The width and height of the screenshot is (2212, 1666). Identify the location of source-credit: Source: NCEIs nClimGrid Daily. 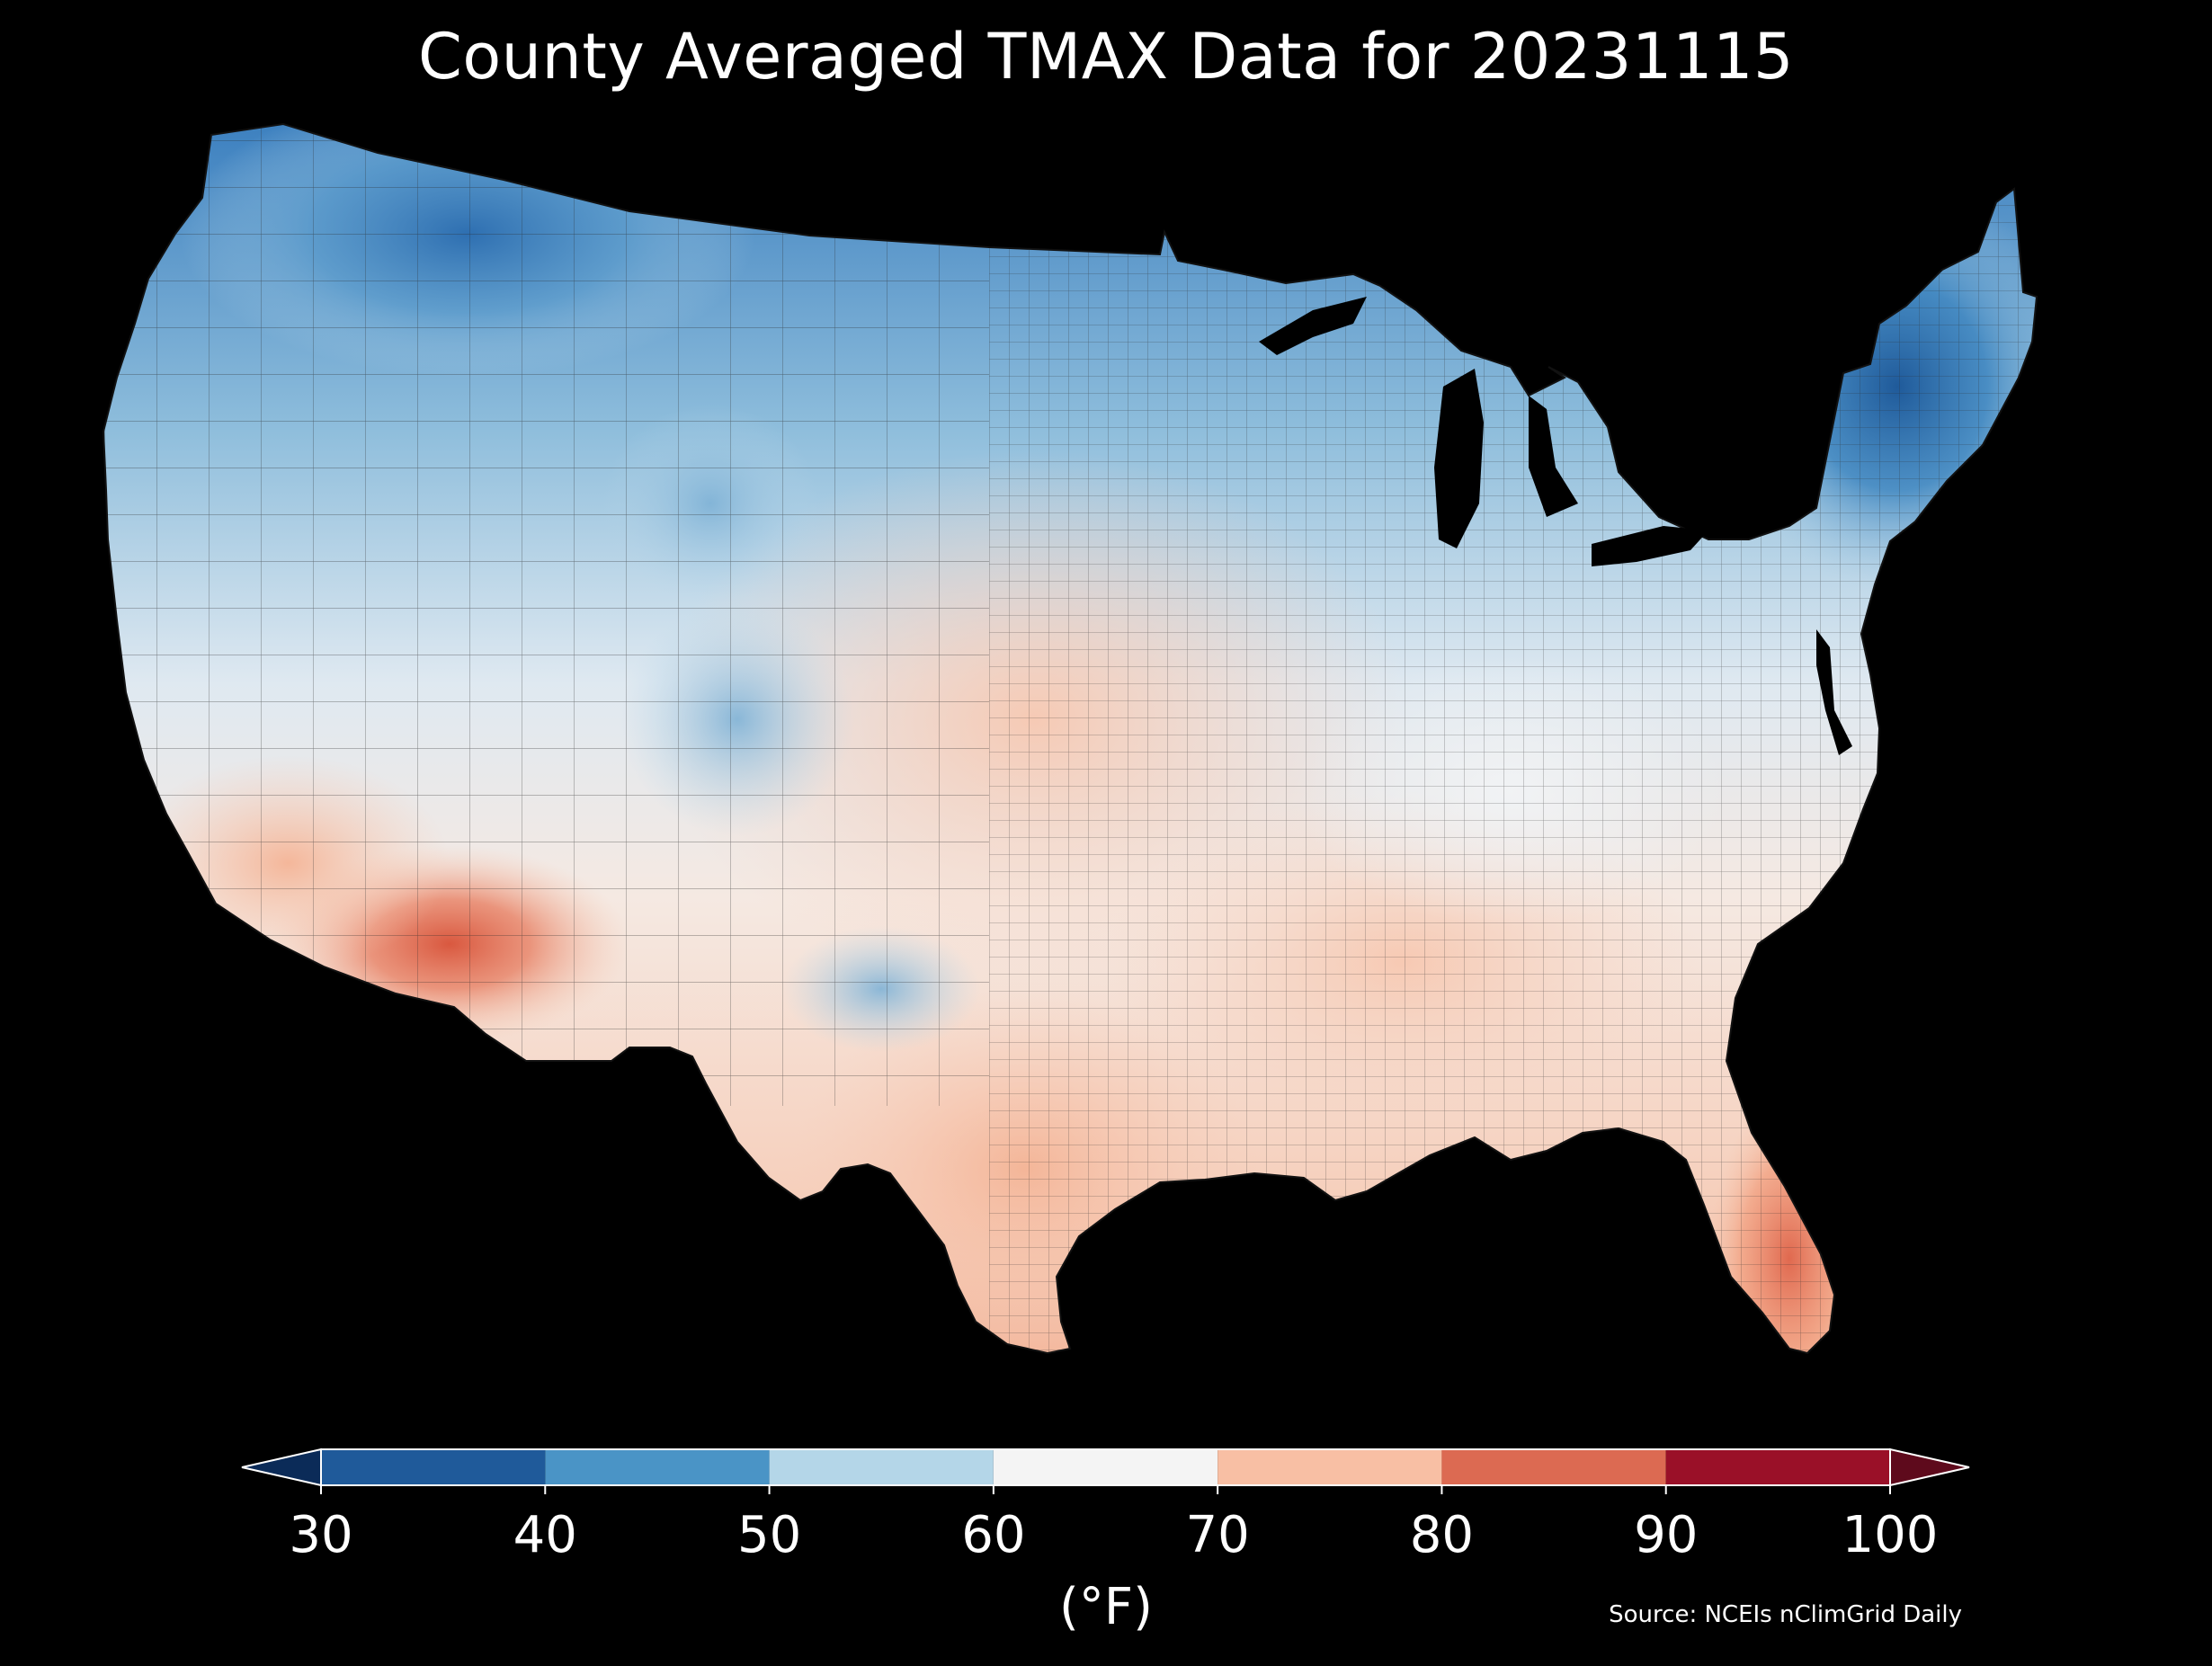
(1785, 1615).